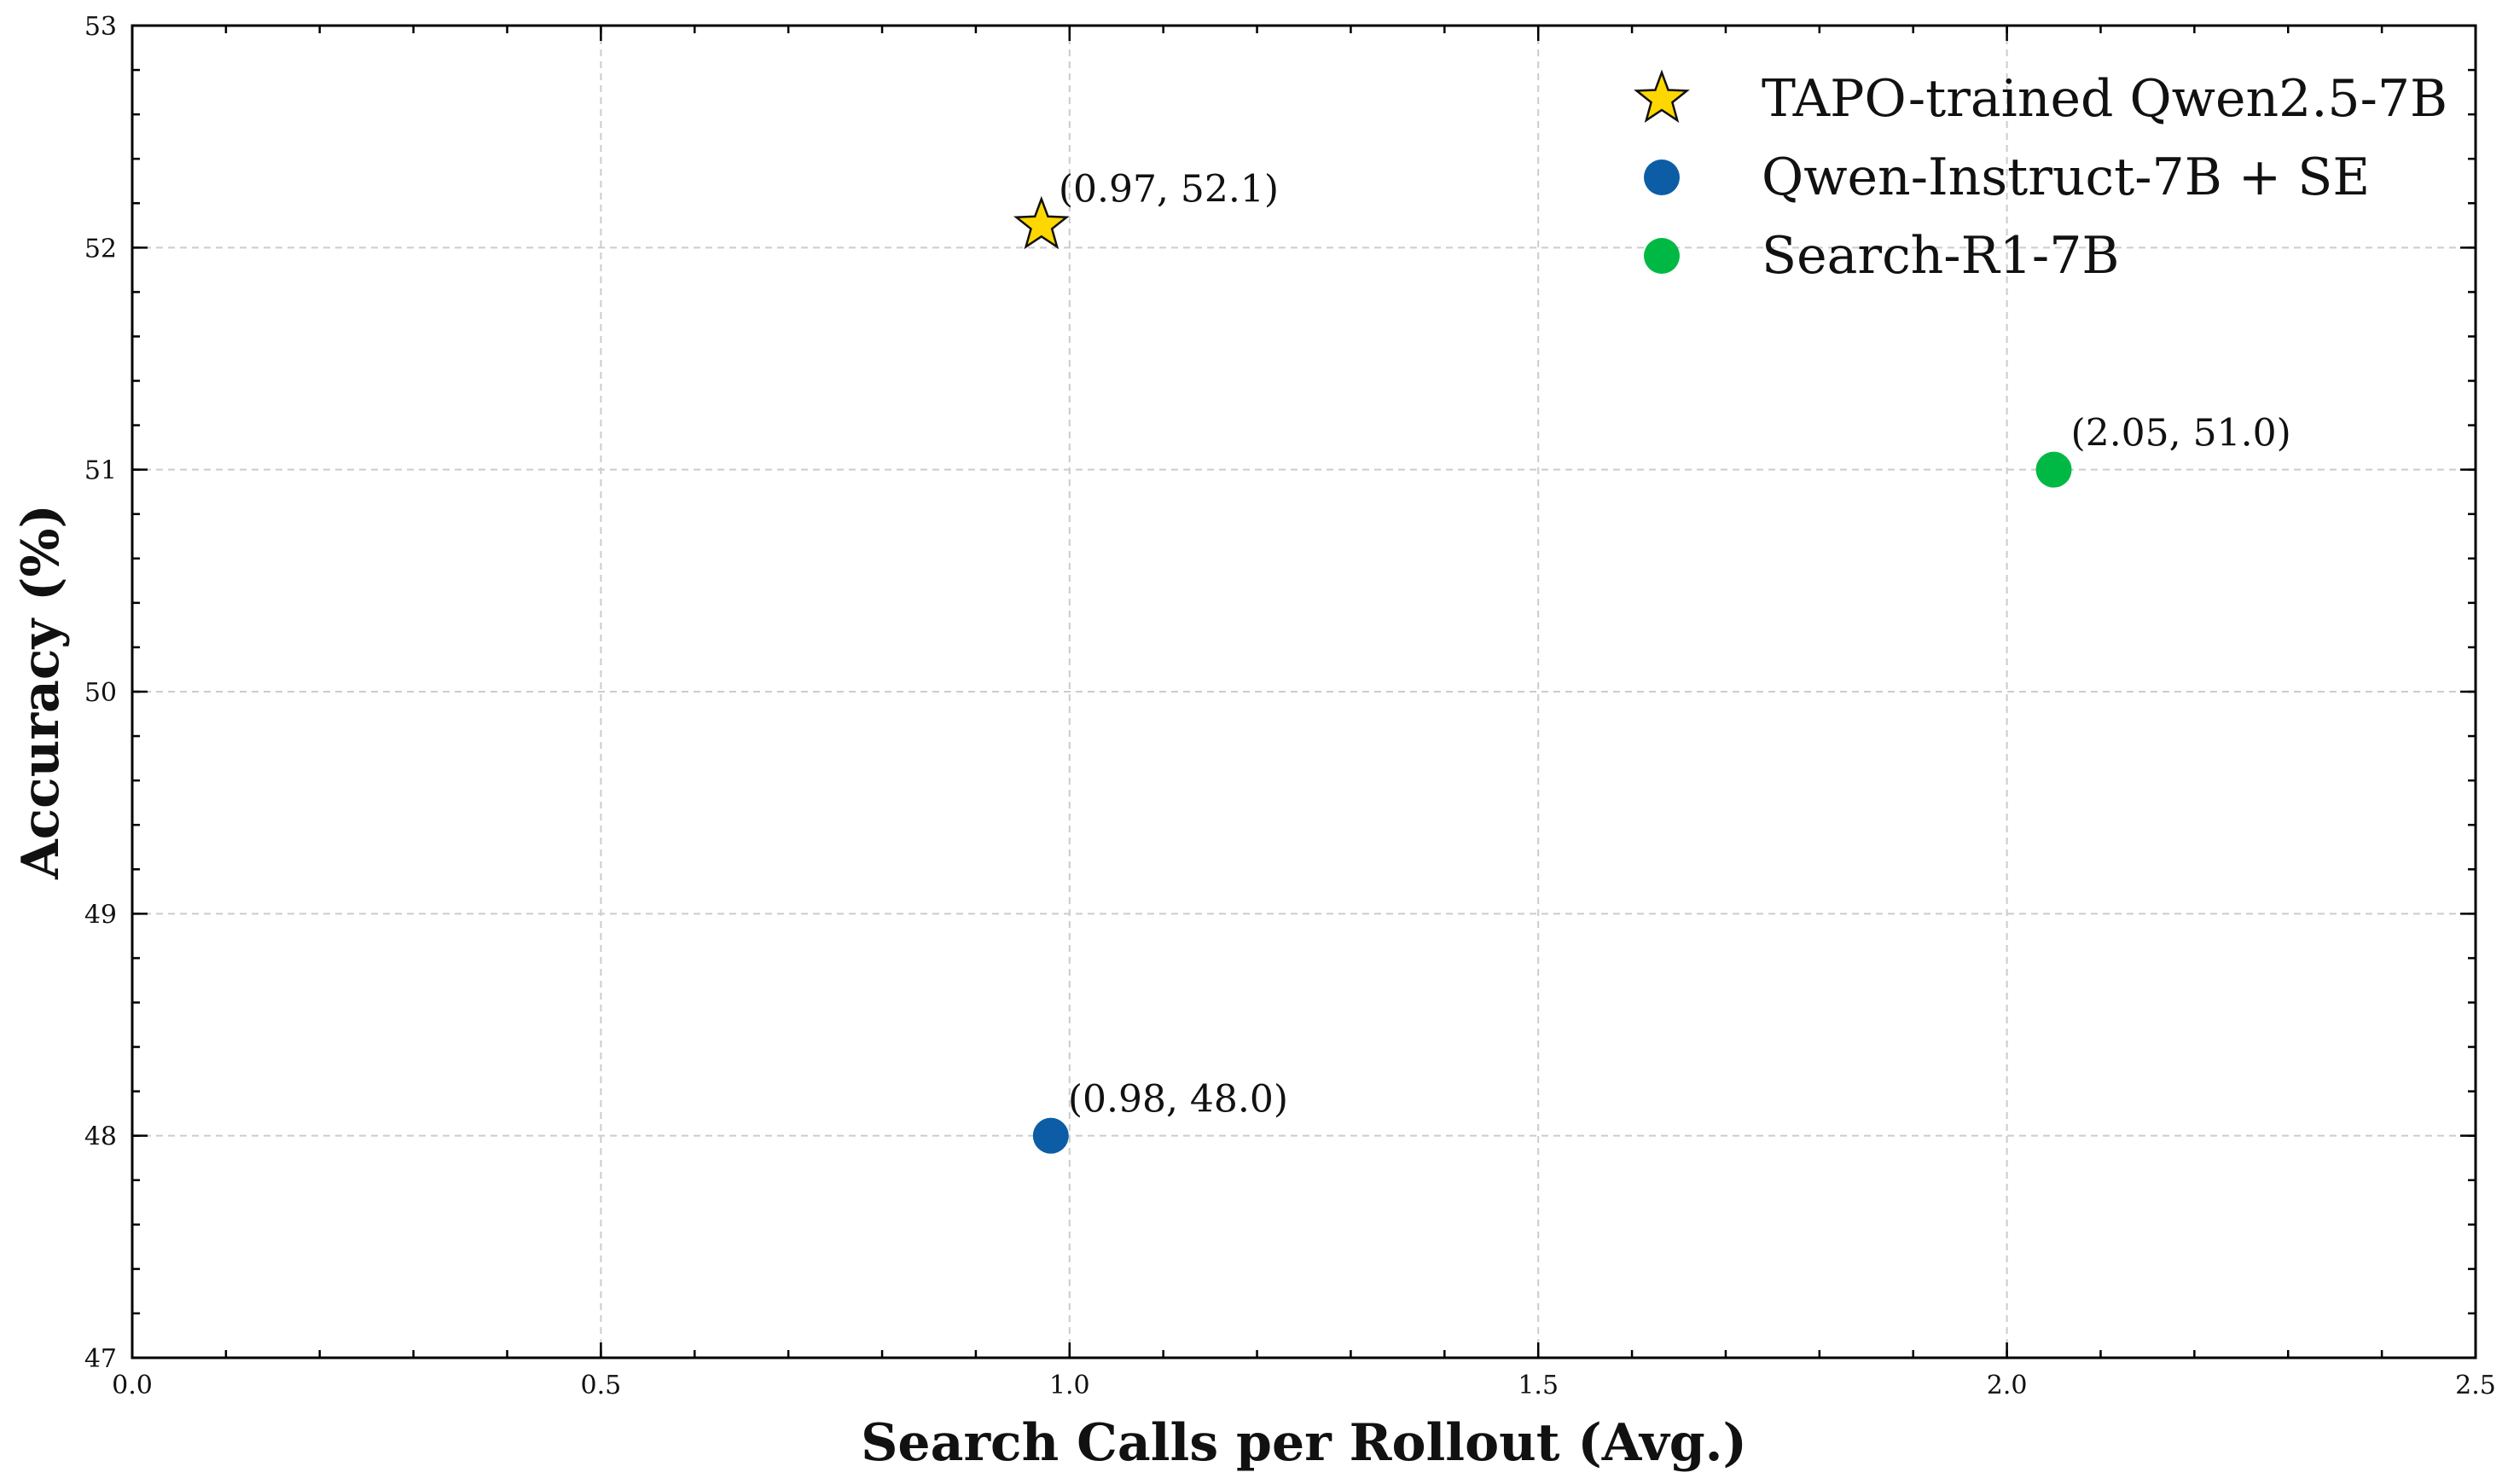 The image size is (2508, 1484). I want to click on y-axis-title: Accuracy (%), so click(41, 692).